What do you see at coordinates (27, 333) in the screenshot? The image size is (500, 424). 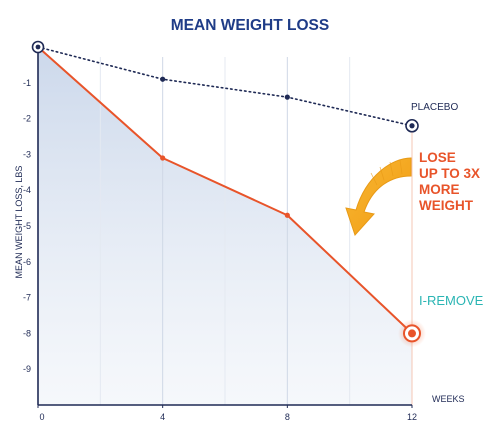 I see `y-tick-label: -8` at bounding box center [27, 333].